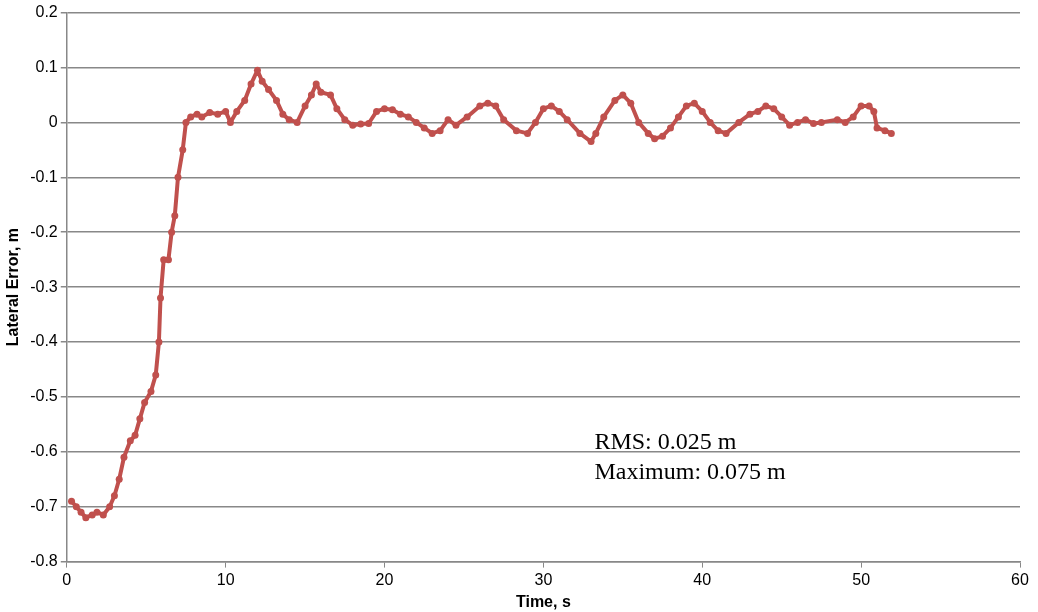  I want to click on x-tick-label: 20, so click(384, 579).